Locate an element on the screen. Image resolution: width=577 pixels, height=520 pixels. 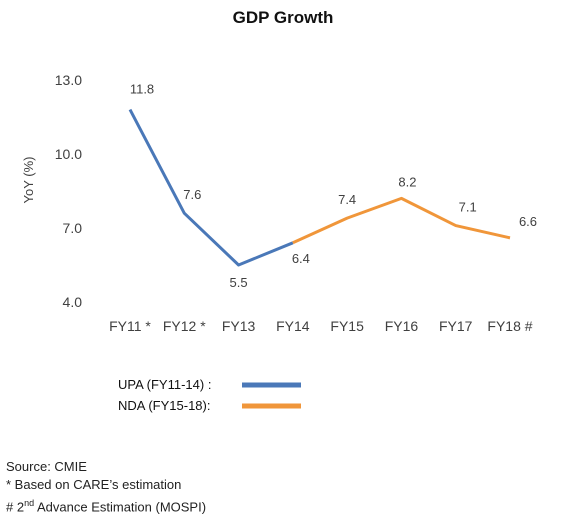
x-tick-label: FY15 is located at coordinates (347, 326).